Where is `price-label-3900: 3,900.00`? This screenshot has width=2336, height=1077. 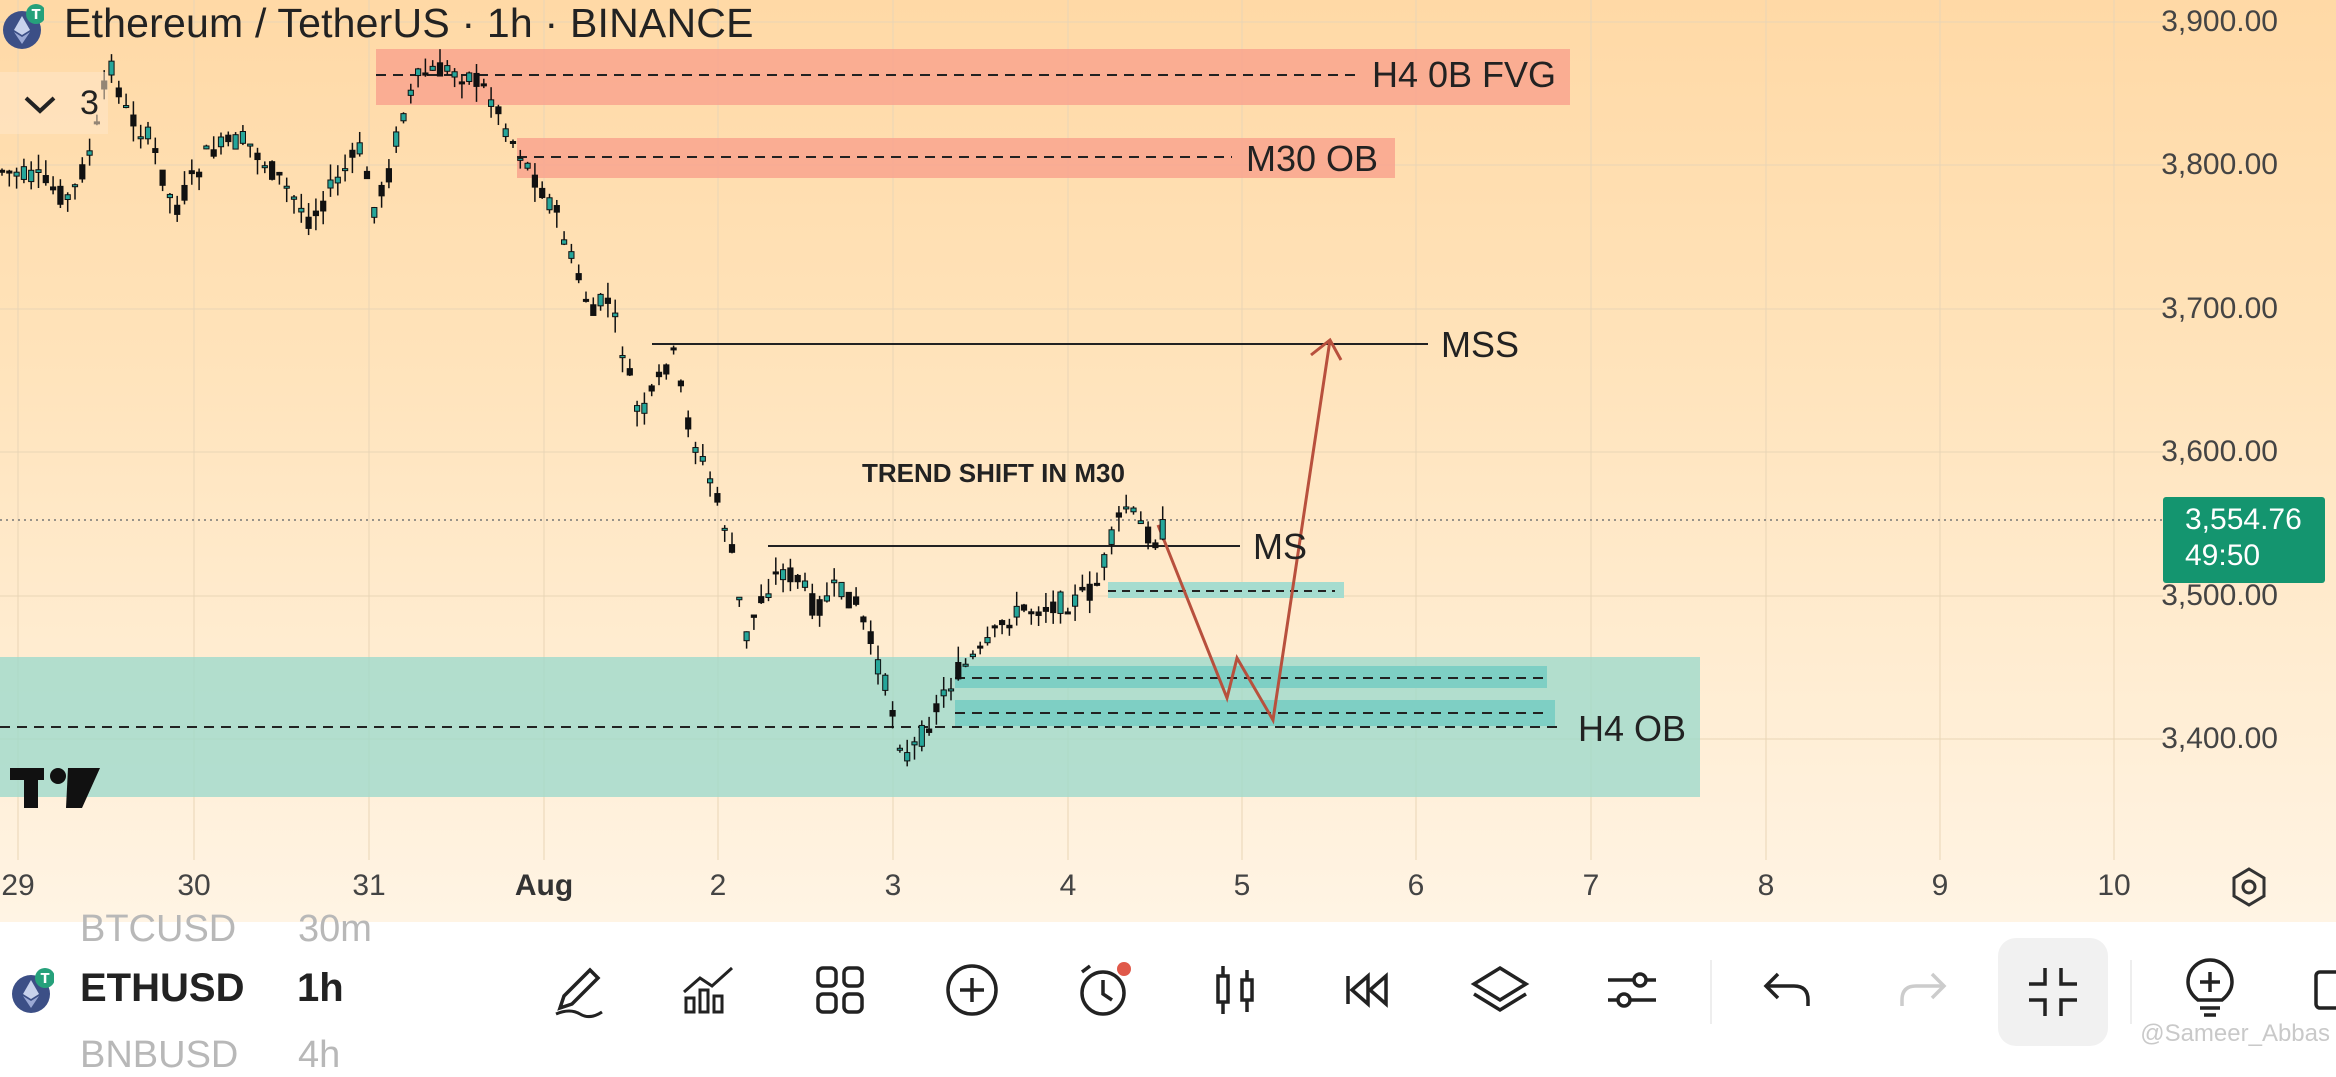 price-label-3900: 3,900.00 is located at coordinates (2219, 21).